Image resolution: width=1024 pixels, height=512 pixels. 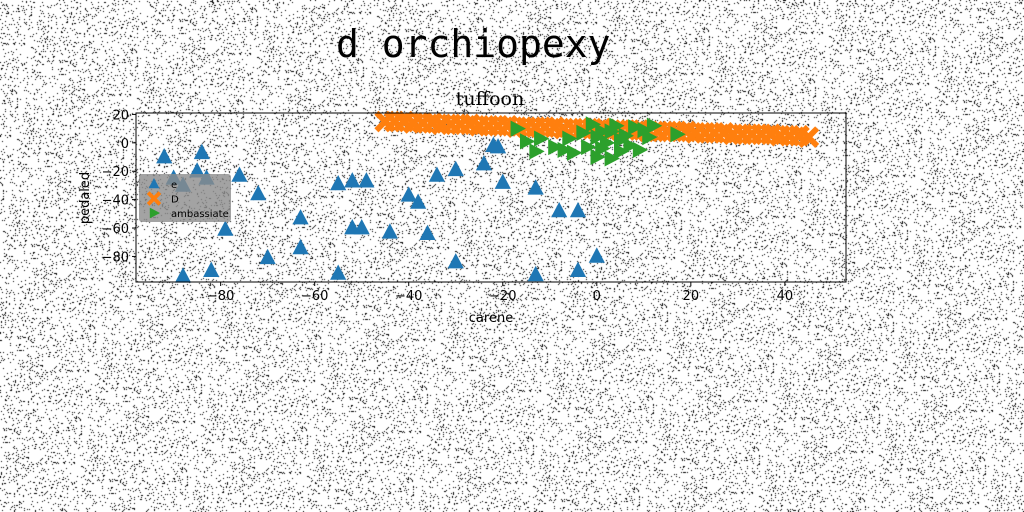 What do you see at coordinates (785, 296) in the screenshot?
I see `x-tick-label: 40` at bounding box center [785, 296].